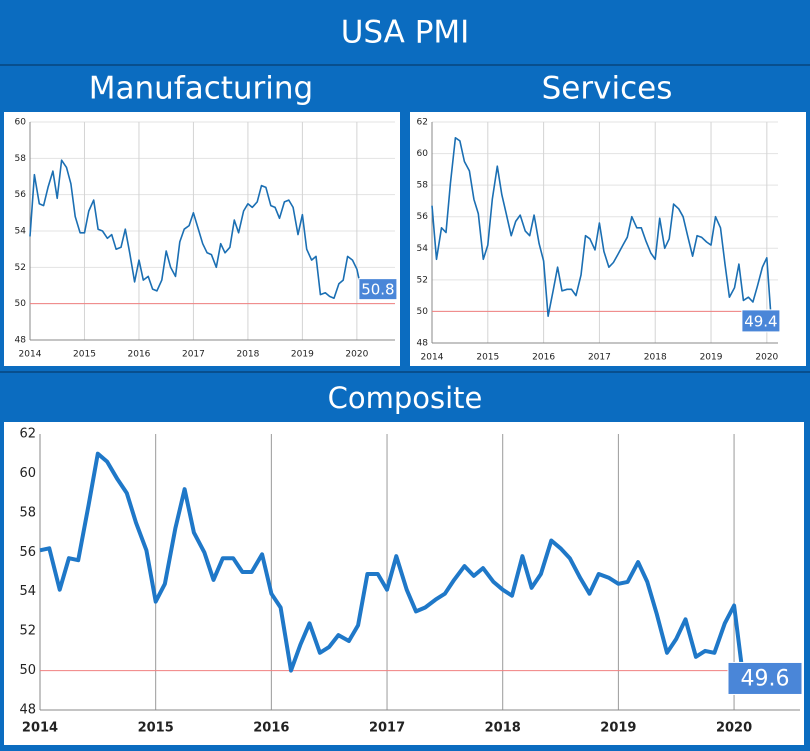 This screenshot has height=751, width=810. I want to click on chart-title: Composite, so click(405, 398).